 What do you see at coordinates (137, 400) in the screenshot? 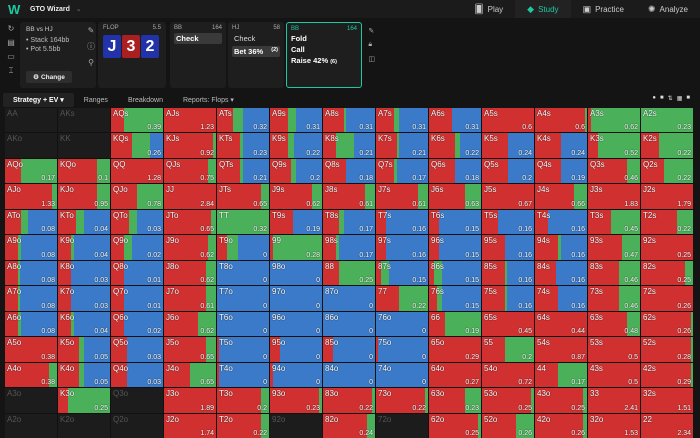
I see `hand-cell: Q3o` at bounding box center [137, 400].